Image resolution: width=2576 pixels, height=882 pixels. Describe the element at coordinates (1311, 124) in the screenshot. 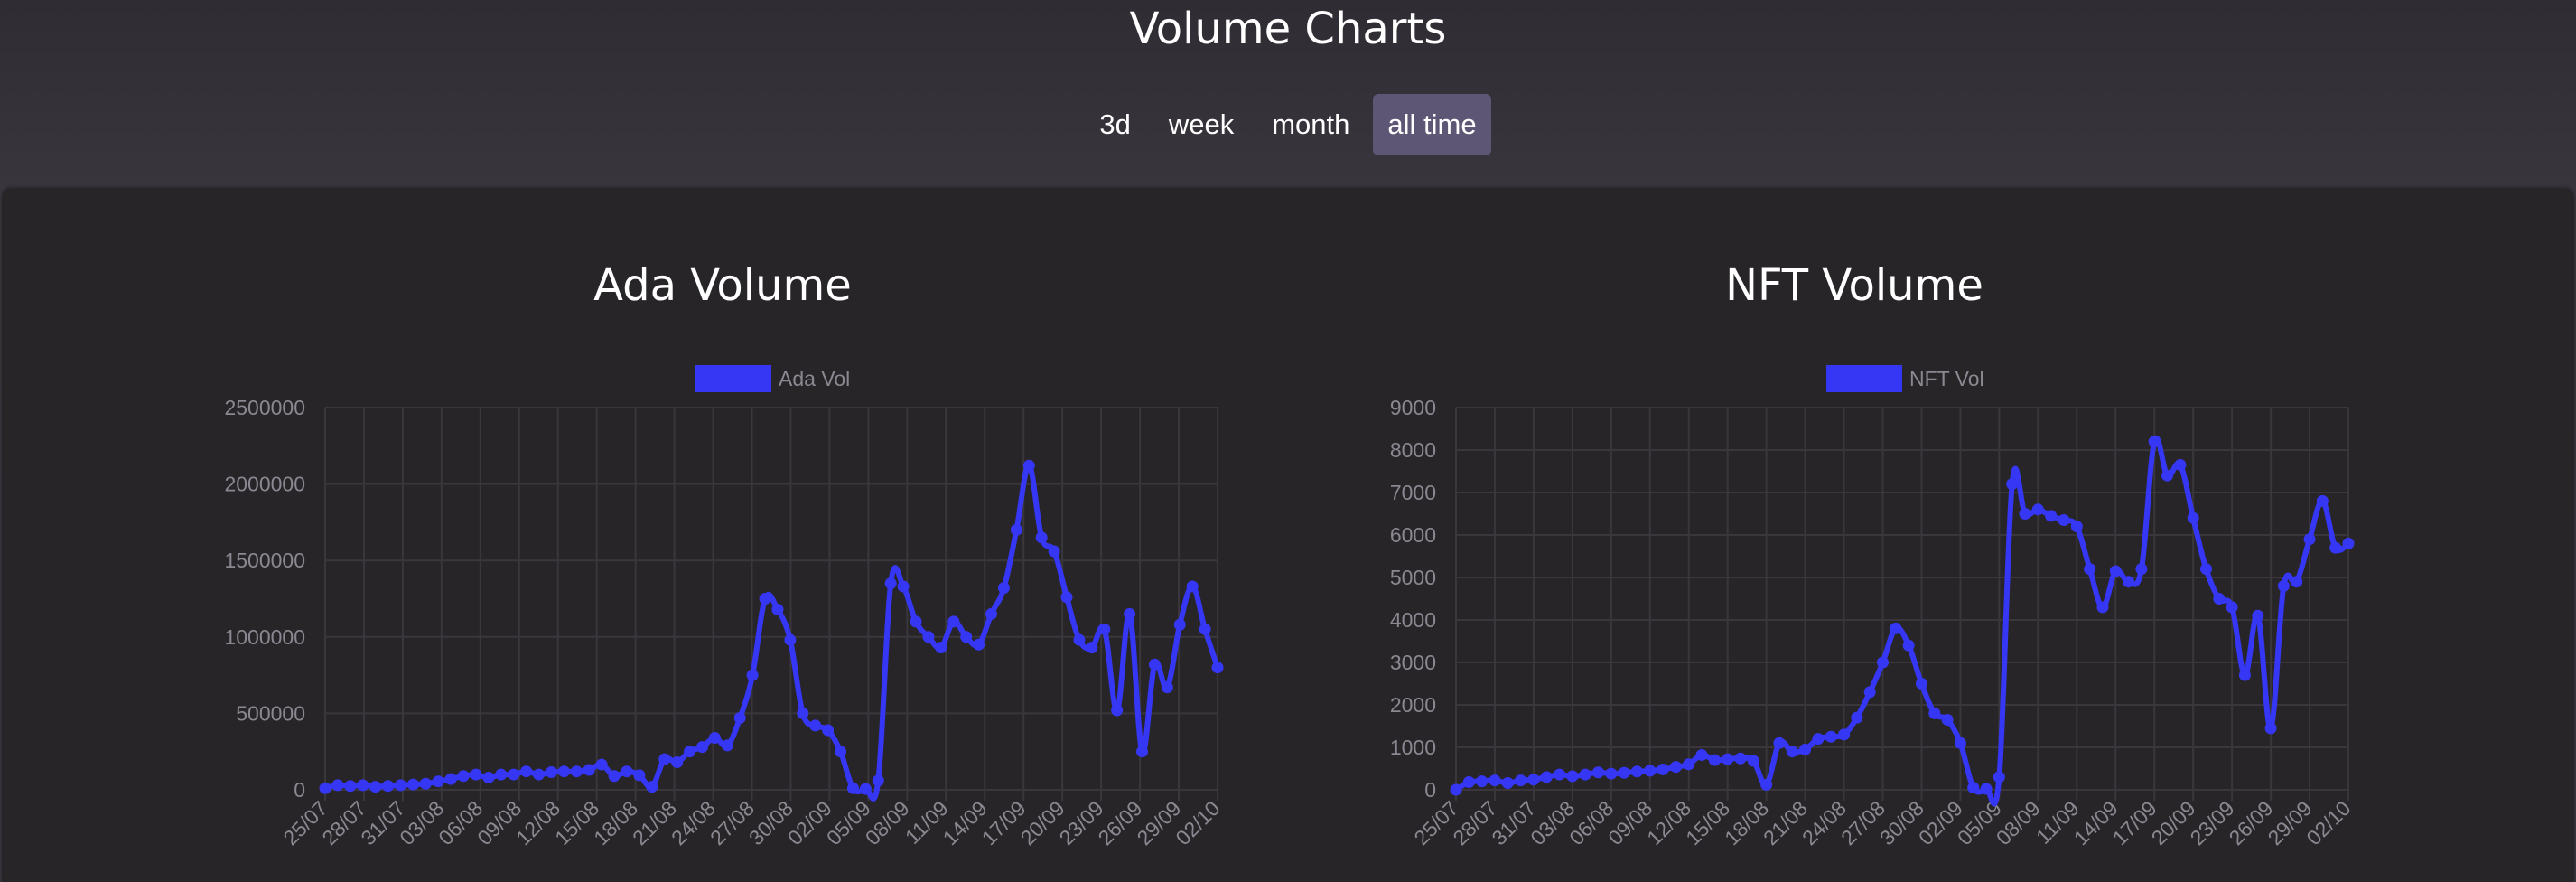

I see `tab-month: month` at that location.